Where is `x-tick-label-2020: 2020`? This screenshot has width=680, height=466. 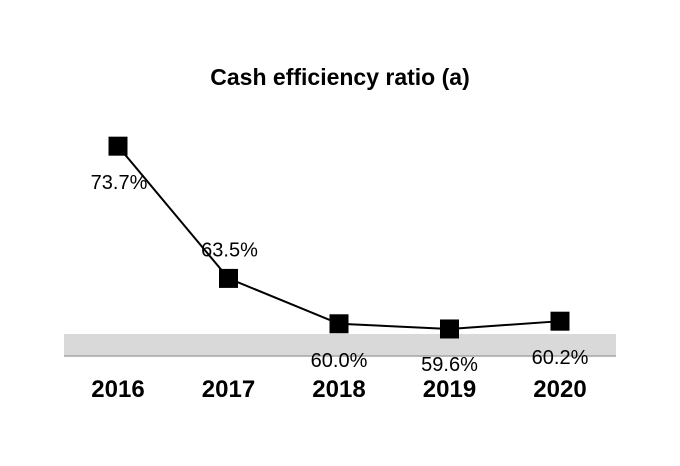
x-tick-label-2020: 2020 is located at coordinates (559, 389).